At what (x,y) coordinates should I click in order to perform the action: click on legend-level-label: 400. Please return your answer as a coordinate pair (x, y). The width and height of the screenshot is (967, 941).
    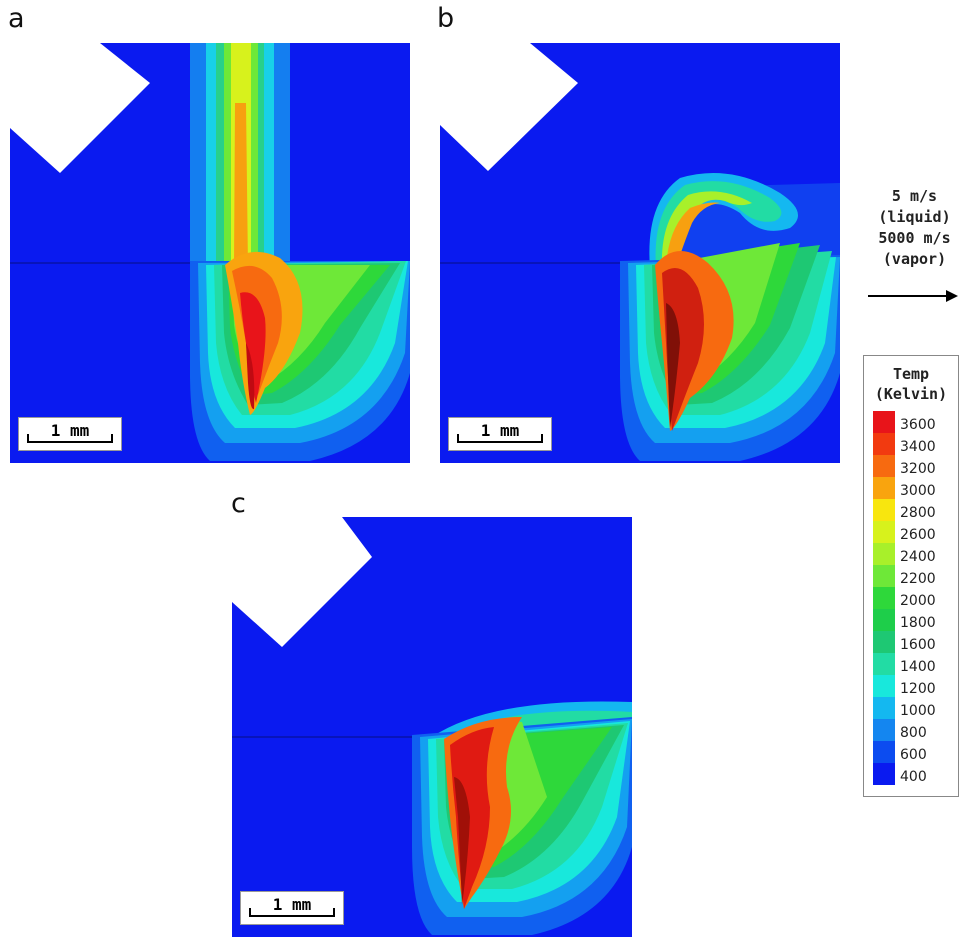
    Looking at the image, I should click on (913, 777).